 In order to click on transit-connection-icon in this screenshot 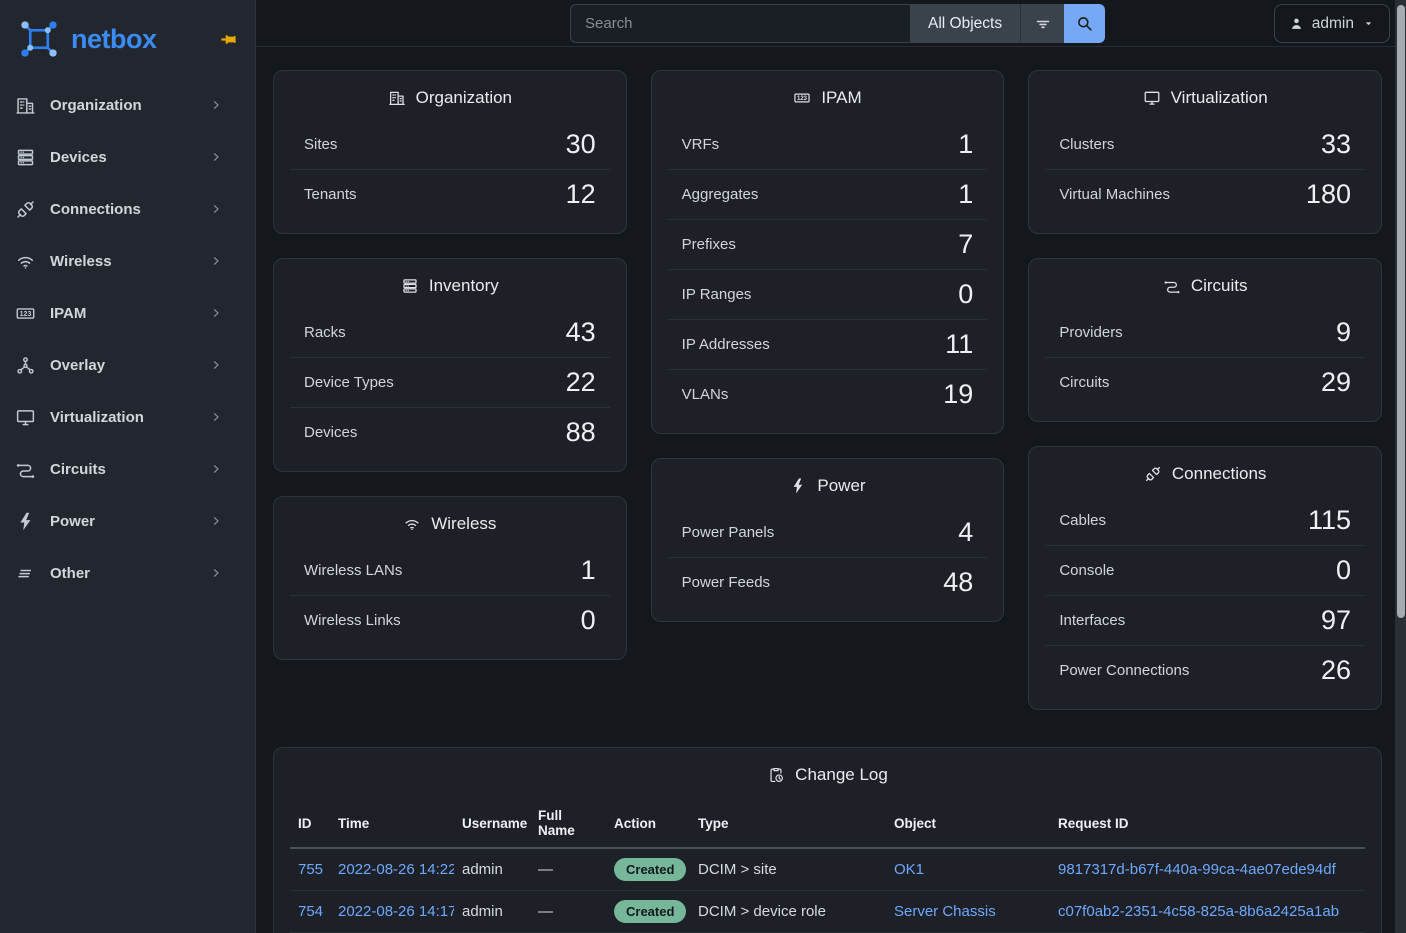, I will do `click(25, 469)`.